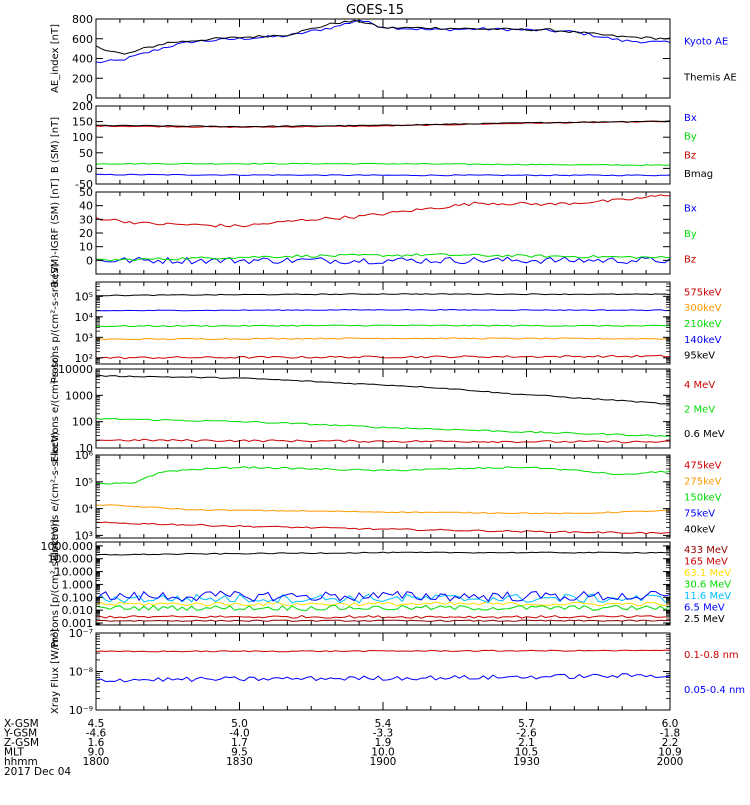  Describe the element at coordinates (96, 762) in the screenshot. I see `footer-value: 1800` at that location.